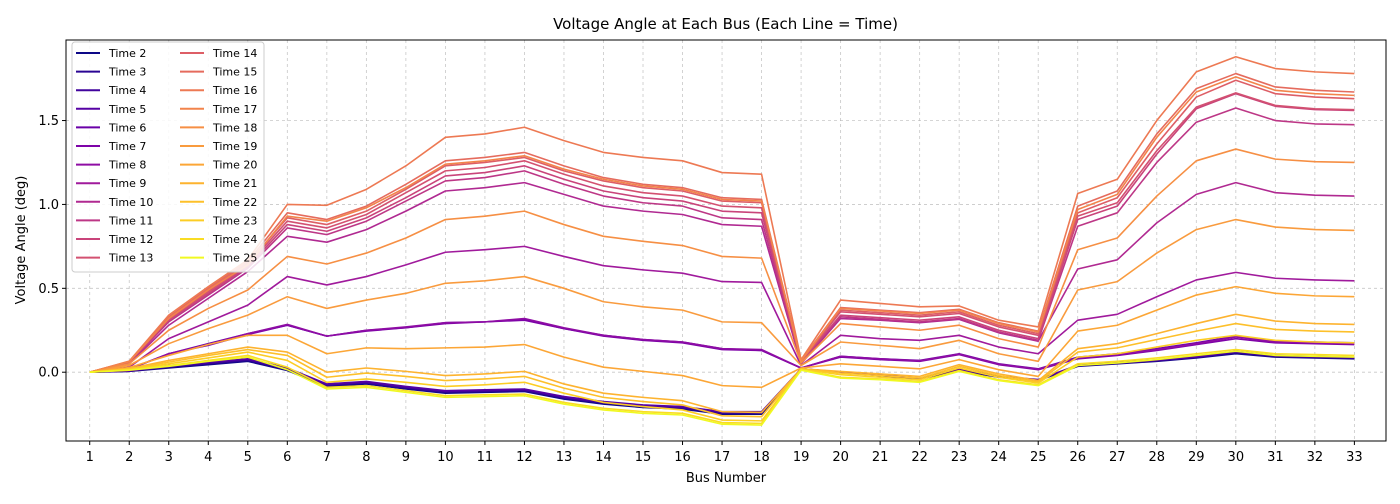 The height and width of the screenshot is (504, 1400). Describe the element at coordinates (48, 373) in the screenshot. I see `y-tick-label: 0.0` at that location.